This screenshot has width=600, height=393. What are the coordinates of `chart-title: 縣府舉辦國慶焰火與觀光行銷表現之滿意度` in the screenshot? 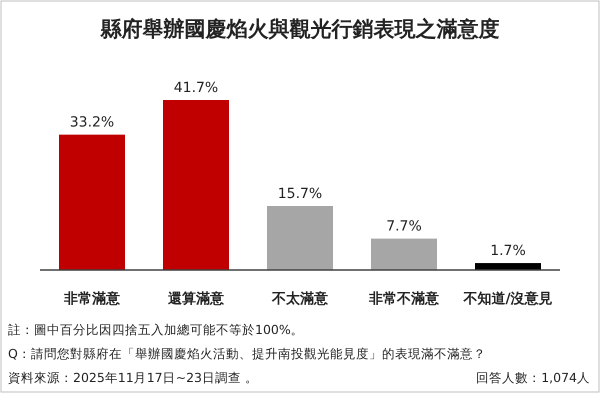 It's located at (300, 29).